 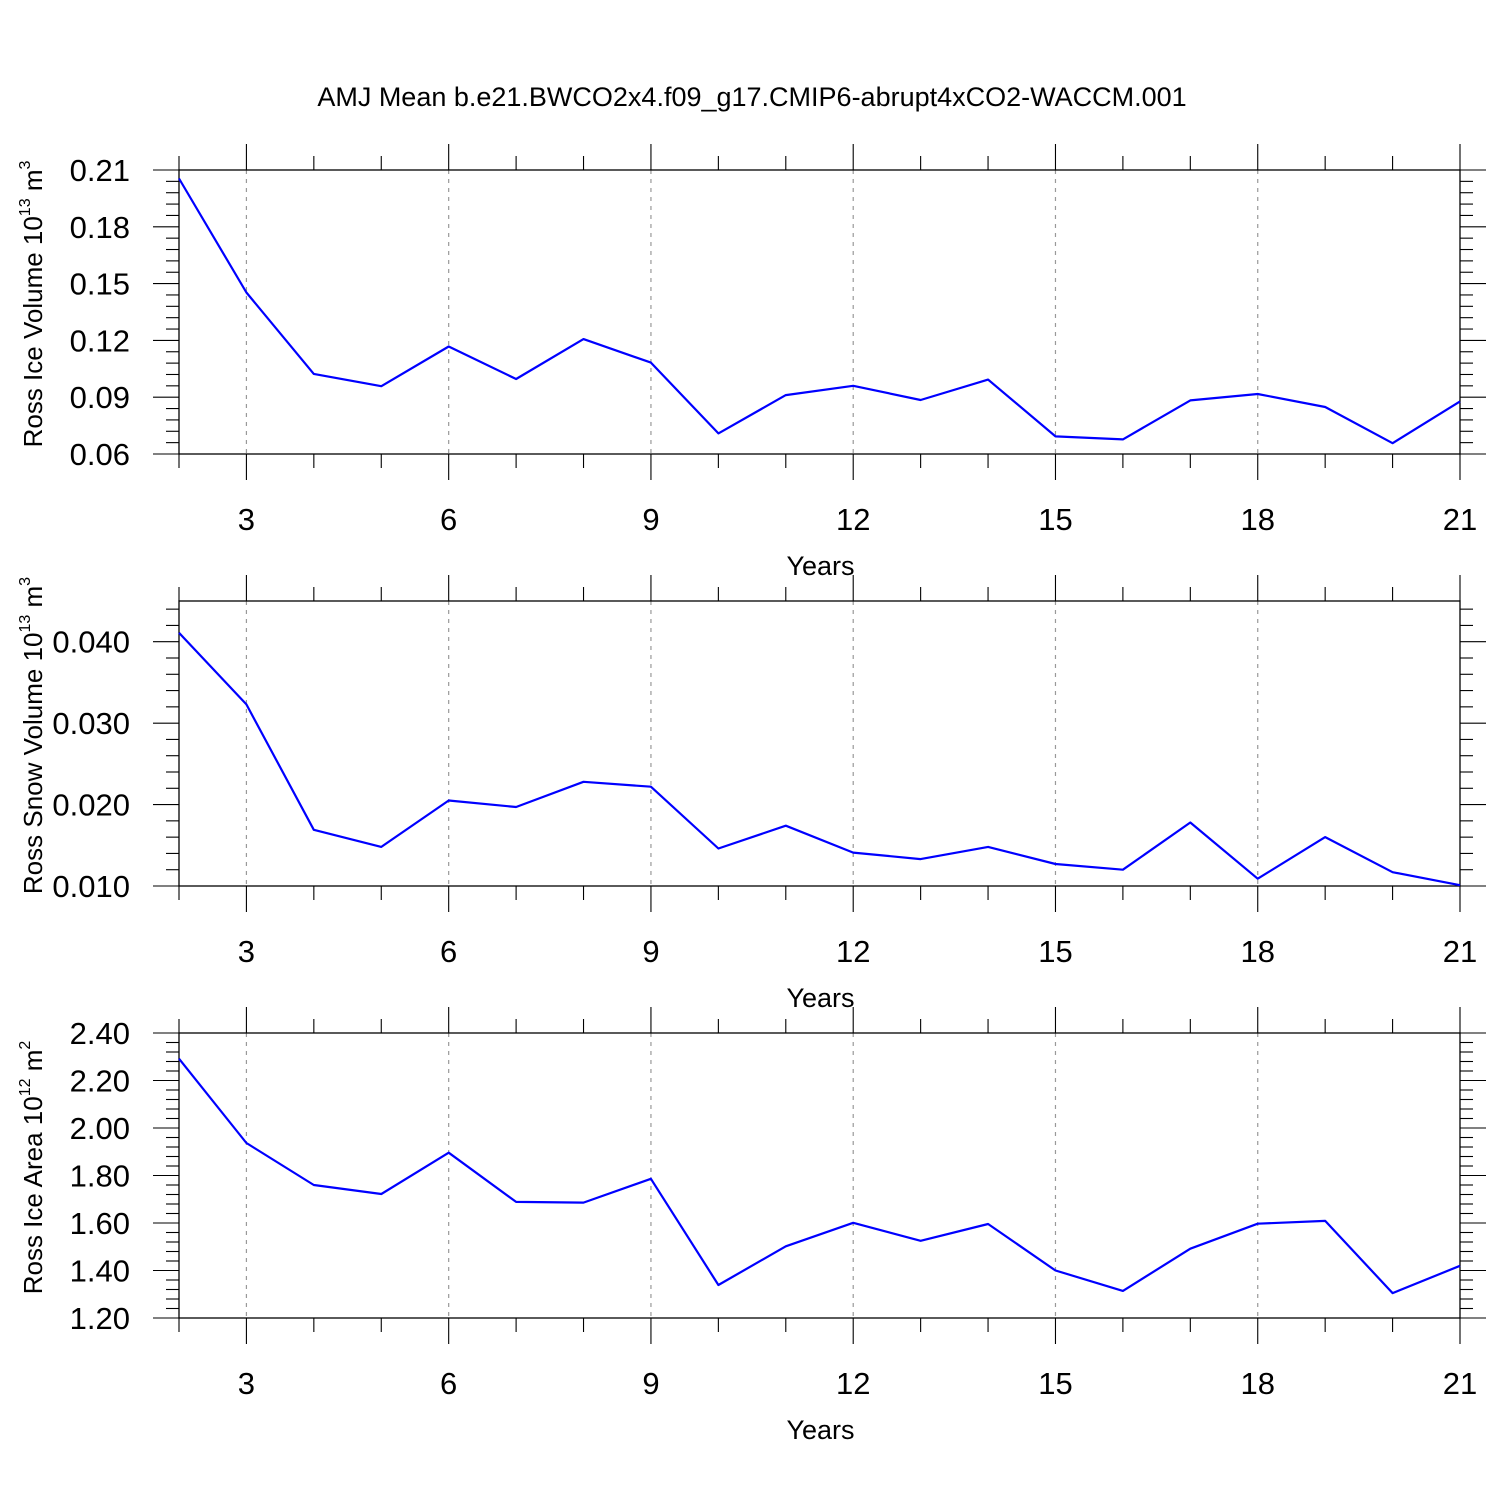 I want to click on y-tick-label: 0.020, so click(x=91, y=805).